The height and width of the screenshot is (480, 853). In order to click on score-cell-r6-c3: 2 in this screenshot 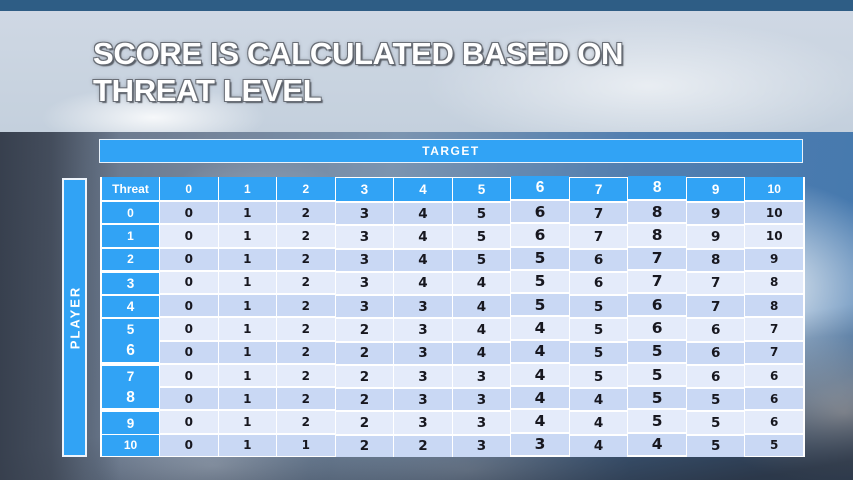, I will do `click(364, 353)`.